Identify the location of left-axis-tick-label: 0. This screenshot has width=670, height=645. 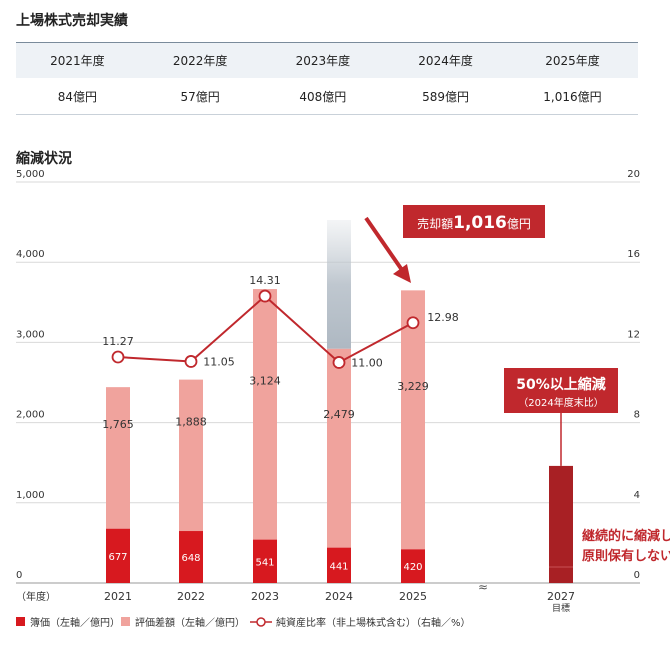
(19, 575).